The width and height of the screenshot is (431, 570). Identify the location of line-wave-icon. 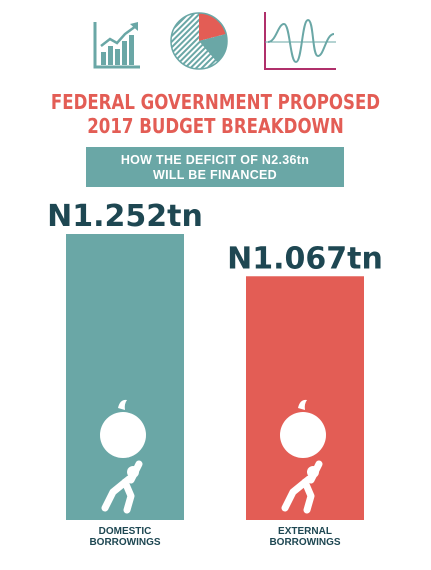
(300, 41).